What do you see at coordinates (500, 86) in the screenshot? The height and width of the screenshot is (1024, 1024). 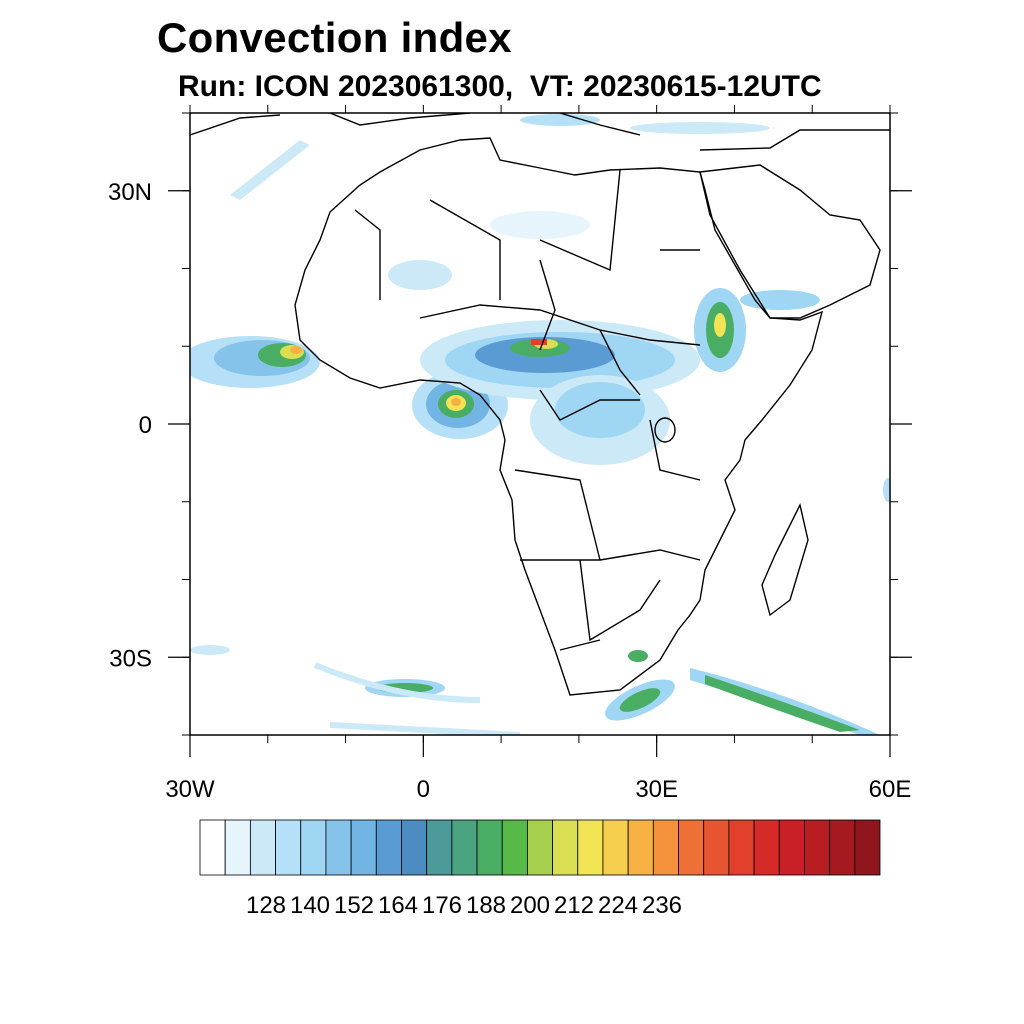 I see `chart-subtitle: Run: ICON 2023061300, VT: 20230615-12UTC` at bounding box center [500, 86].